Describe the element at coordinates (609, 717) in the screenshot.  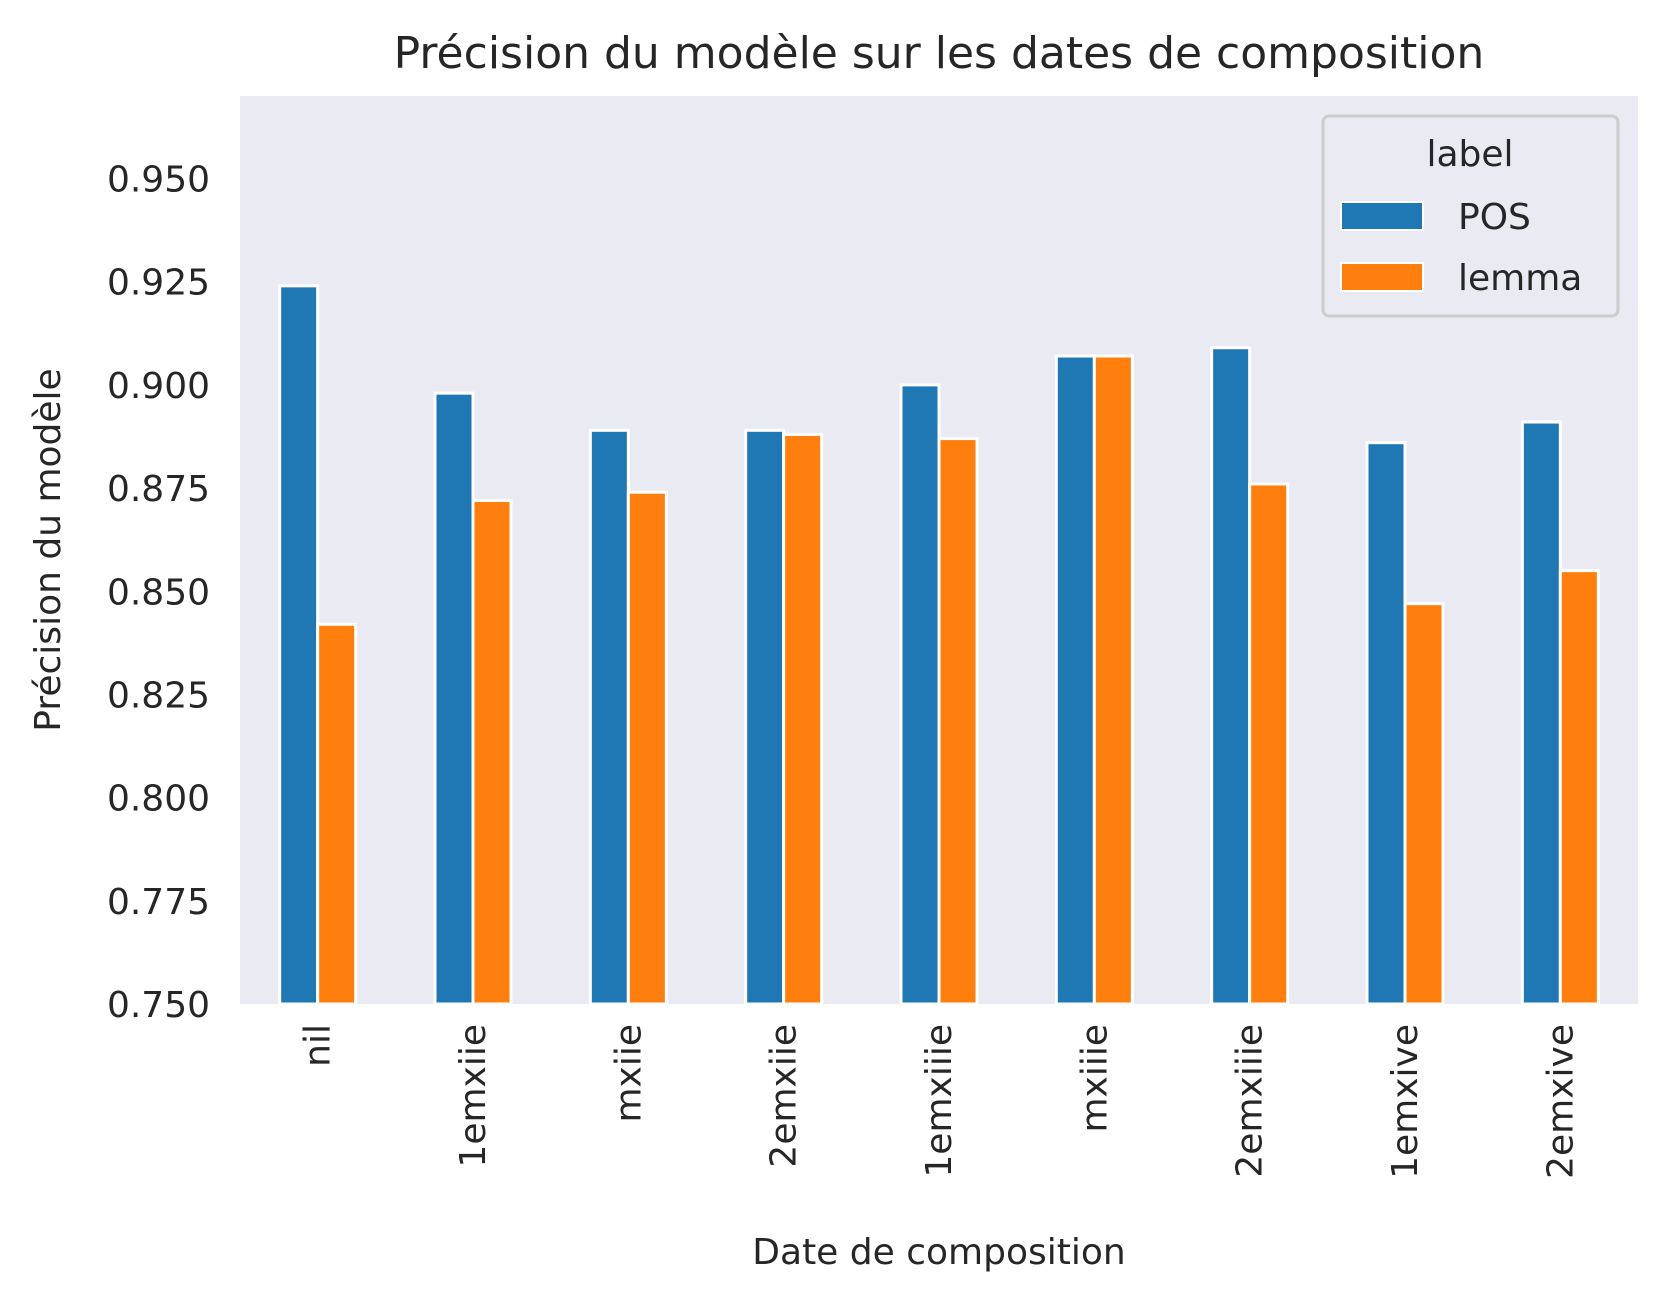
I see `bar-pos-mxiie` at that location.